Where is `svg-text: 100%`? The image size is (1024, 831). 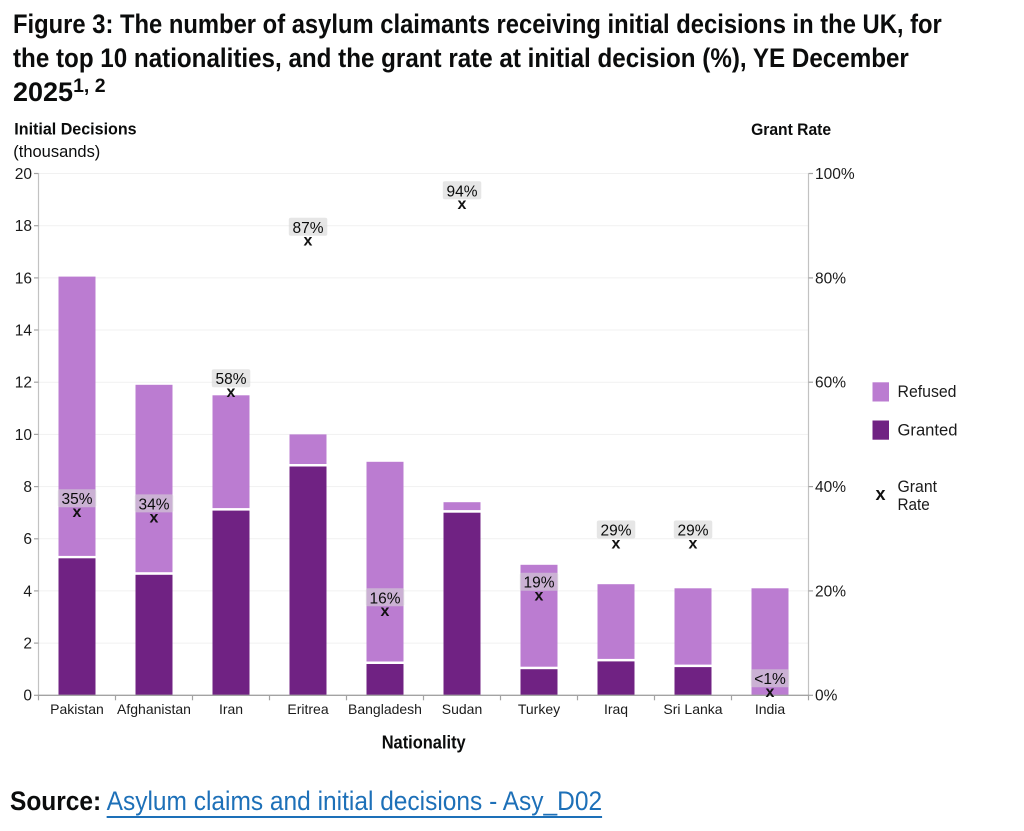
svg-text: 100% is located at coordinates (835, 174).